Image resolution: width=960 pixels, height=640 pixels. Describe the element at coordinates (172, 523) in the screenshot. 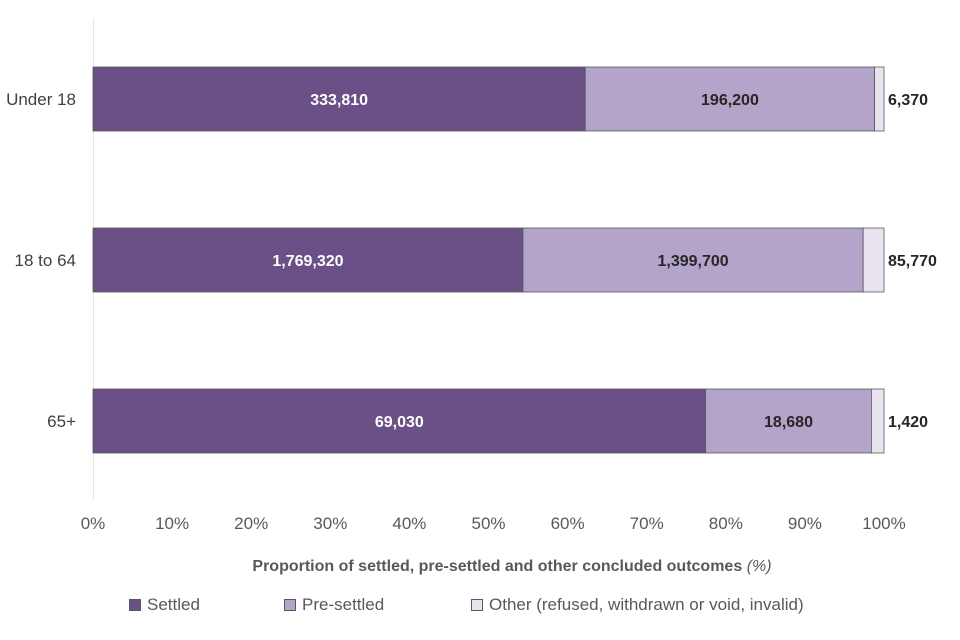

I see `x-tick-label-10: 10%` at that location.